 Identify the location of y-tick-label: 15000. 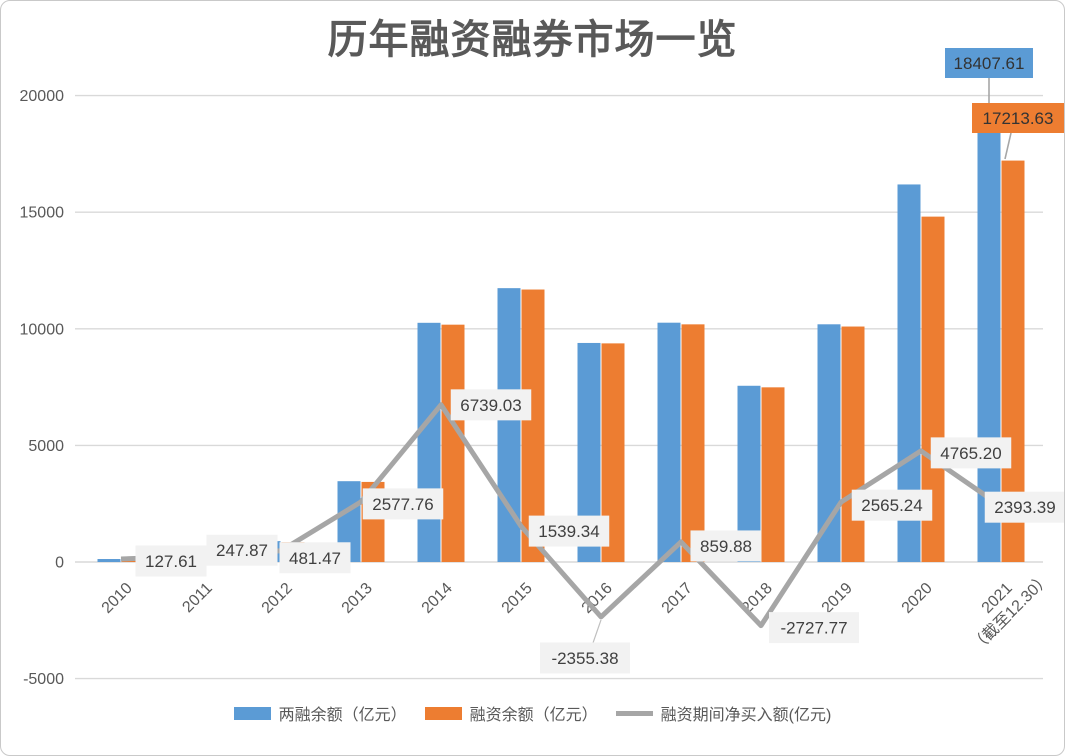
(42, 213).